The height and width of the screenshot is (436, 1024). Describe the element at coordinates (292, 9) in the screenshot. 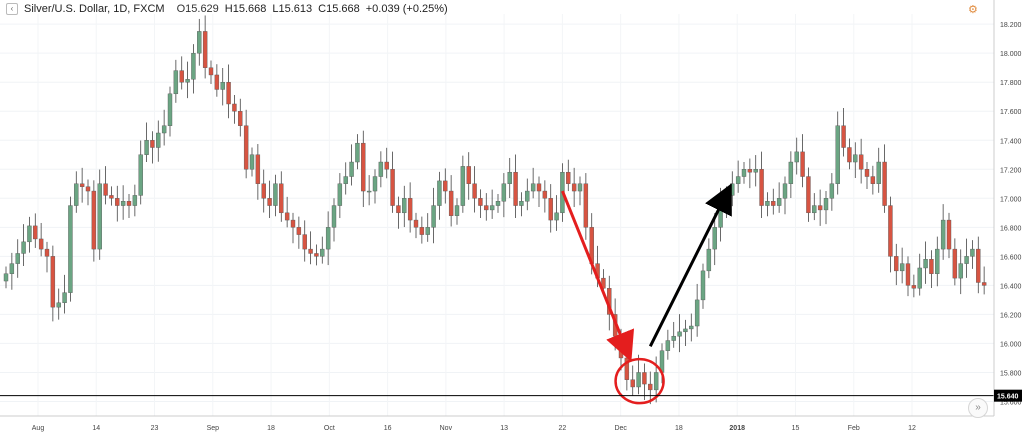

I see `ohlc-low: L15.613` at that location.